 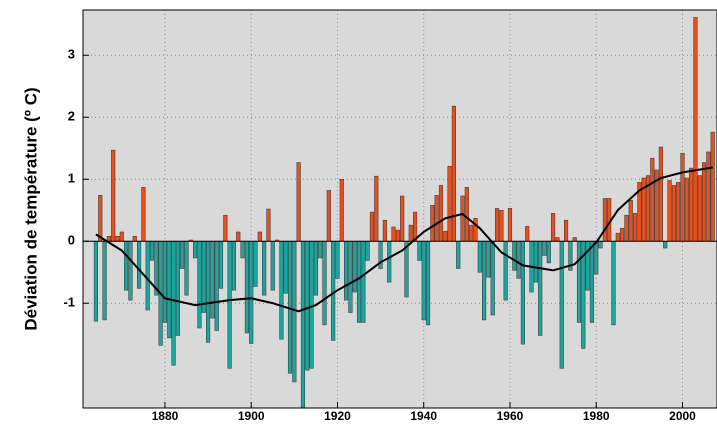 I want to click on x-tick-label: 1880, so click(x=165, y=416).